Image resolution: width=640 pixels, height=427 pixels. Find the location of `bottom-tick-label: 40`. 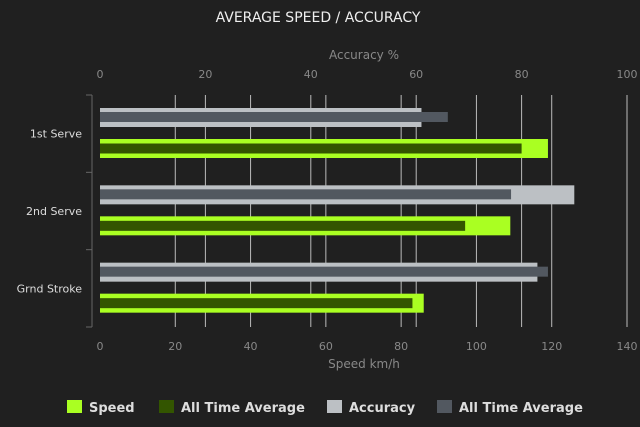

bottom-tick-label: 40 is located at coordinates (251, 346).